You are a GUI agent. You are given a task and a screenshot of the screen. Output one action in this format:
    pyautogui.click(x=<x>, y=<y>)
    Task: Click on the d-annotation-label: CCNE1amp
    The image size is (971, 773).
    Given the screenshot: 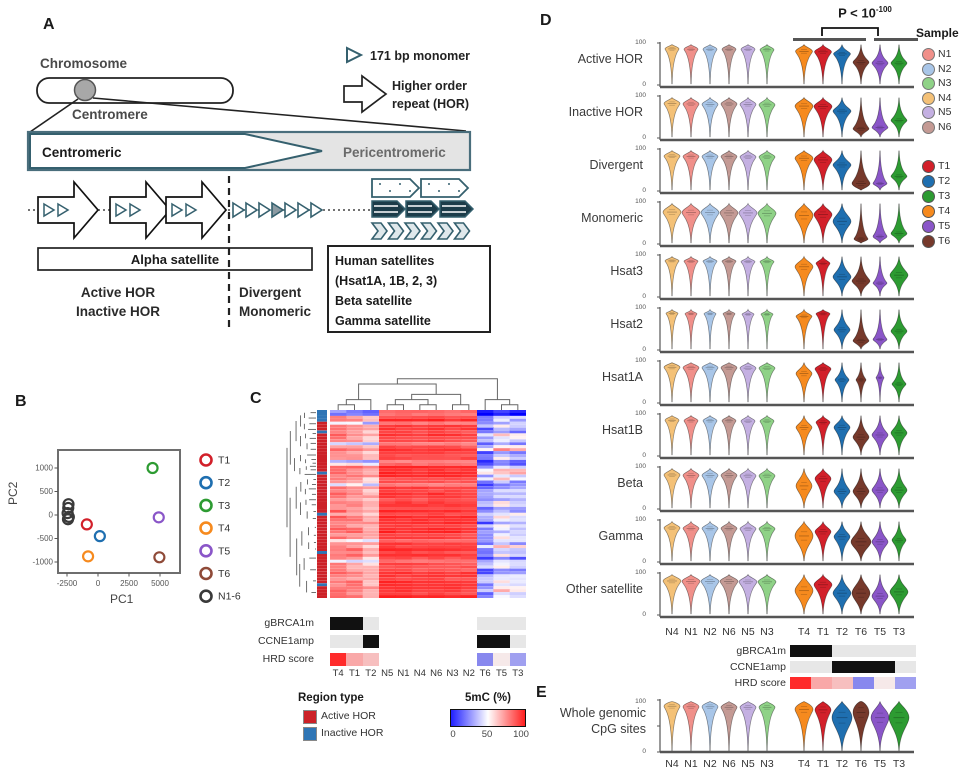 What is the action you would take?
    pyautogui.click(x=757, y=667)
    